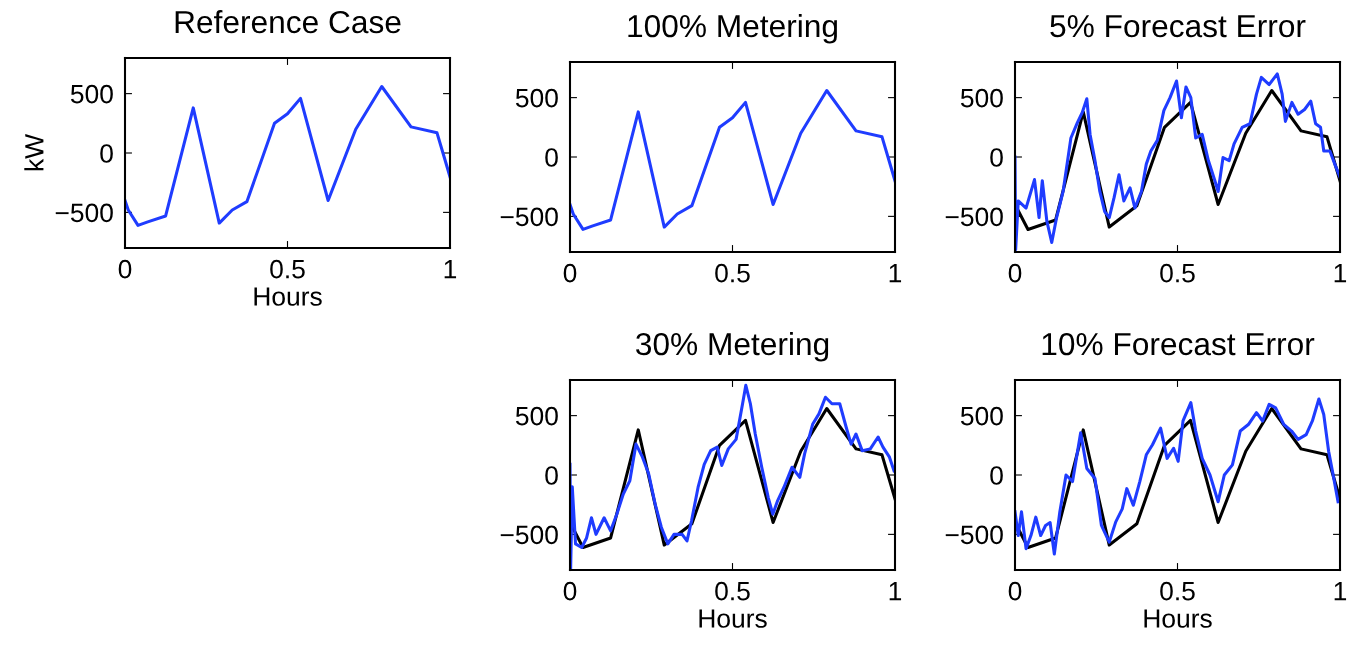 This screenshot has width=1370, height=649. Describe the element at coordinates (1178, 344) in the screenshot. I see `chart-title: 10% Forecast Error` at that location.